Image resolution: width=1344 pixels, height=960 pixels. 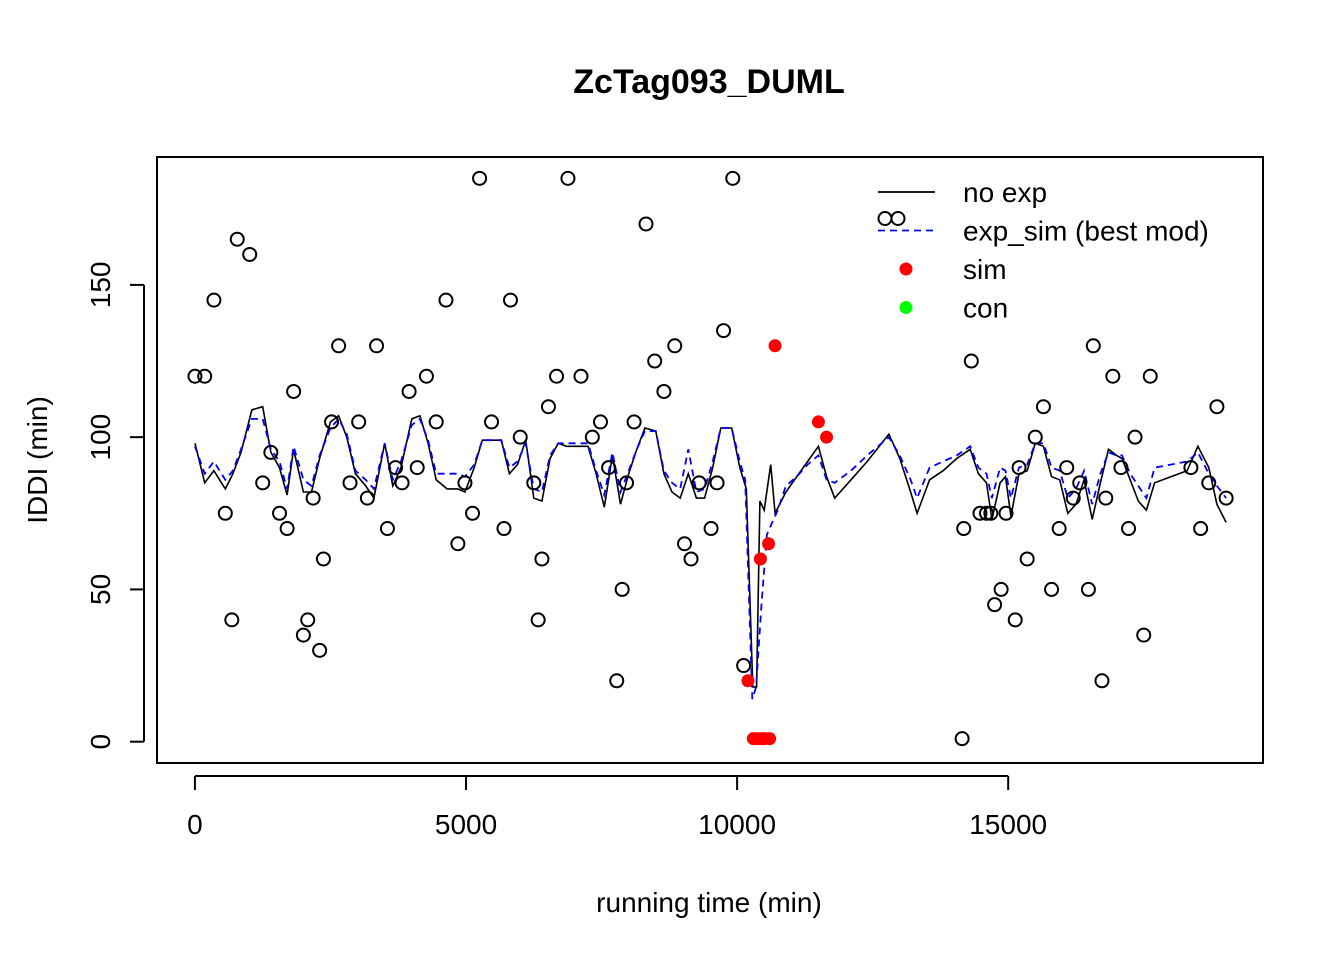 What do you see at coordinates (100, 437) in the screenshot?
I see `y-tick-label: 100` at bounding box center [100, 437].